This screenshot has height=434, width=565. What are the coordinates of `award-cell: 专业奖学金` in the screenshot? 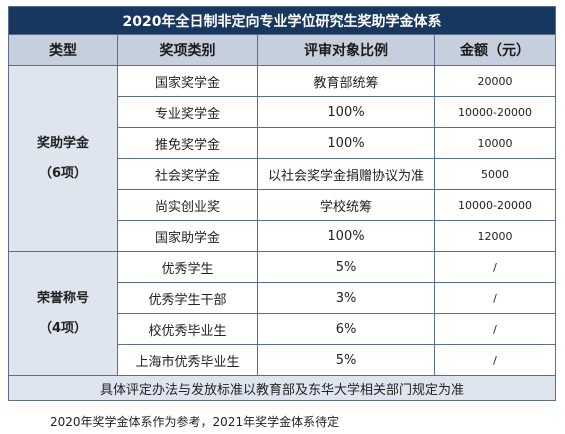 It's located at (187, 112).